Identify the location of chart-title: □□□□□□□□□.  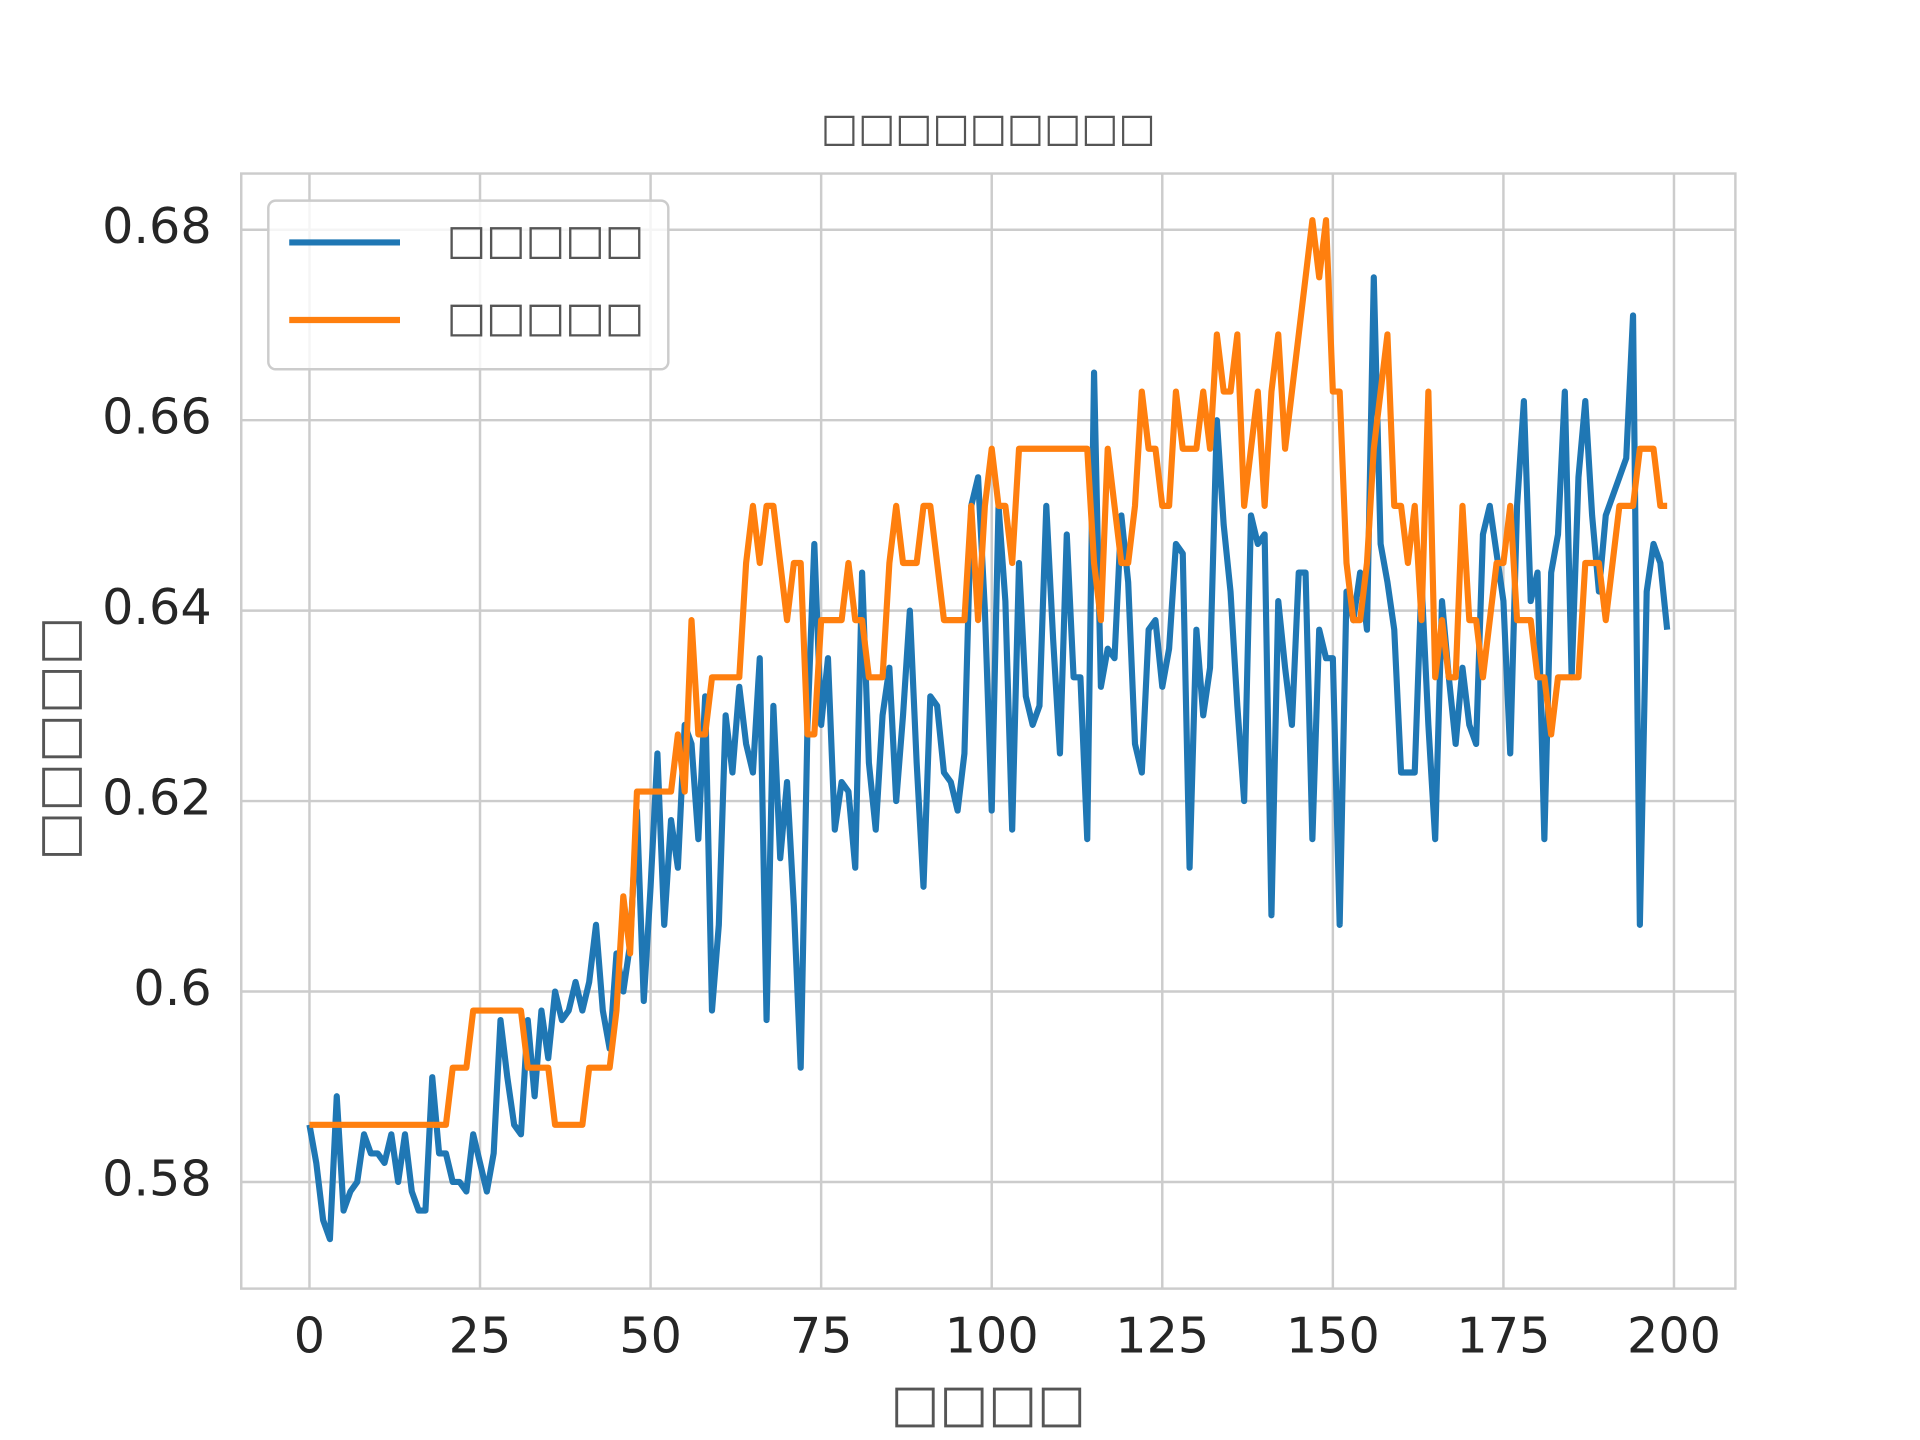
(988, 128).